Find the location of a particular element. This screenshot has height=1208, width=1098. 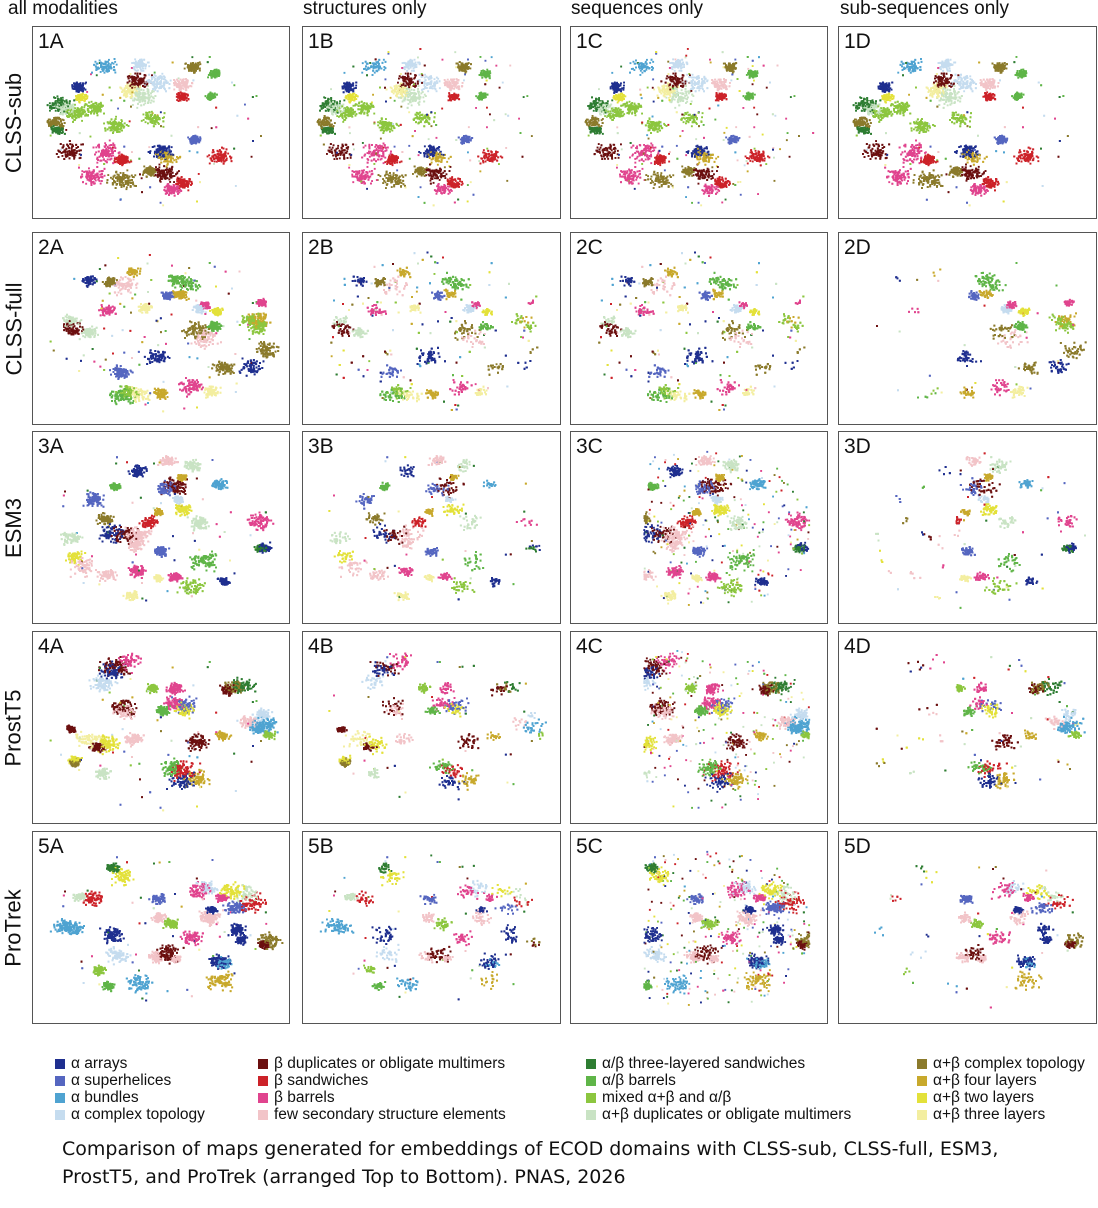

legend-label: α+β three layers is located at coordinates (989, 1114).